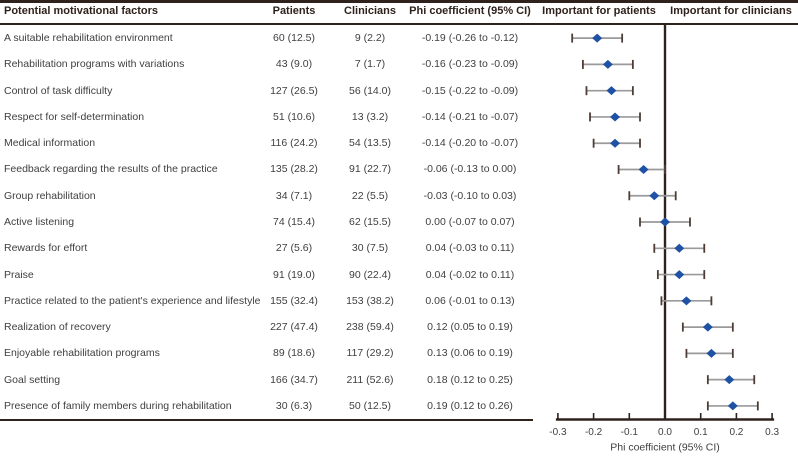 This screenshot has height=457, width=798. I want to click on row-factor-label: Enjoyable rehabilitation programs, so click(82, 353).